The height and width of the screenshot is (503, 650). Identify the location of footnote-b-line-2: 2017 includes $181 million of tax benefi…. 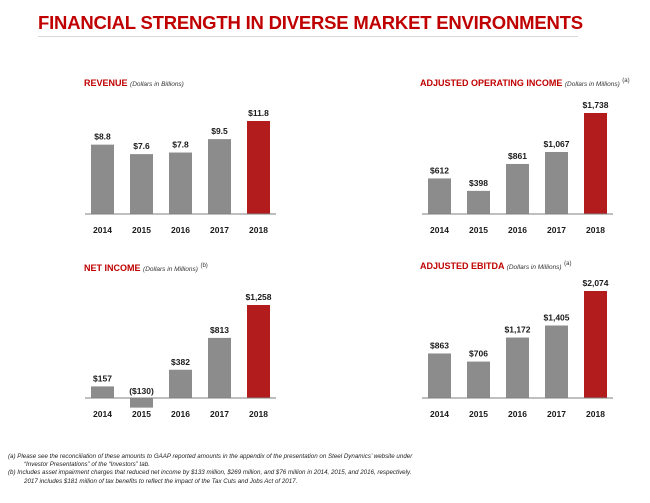
(161, 481).